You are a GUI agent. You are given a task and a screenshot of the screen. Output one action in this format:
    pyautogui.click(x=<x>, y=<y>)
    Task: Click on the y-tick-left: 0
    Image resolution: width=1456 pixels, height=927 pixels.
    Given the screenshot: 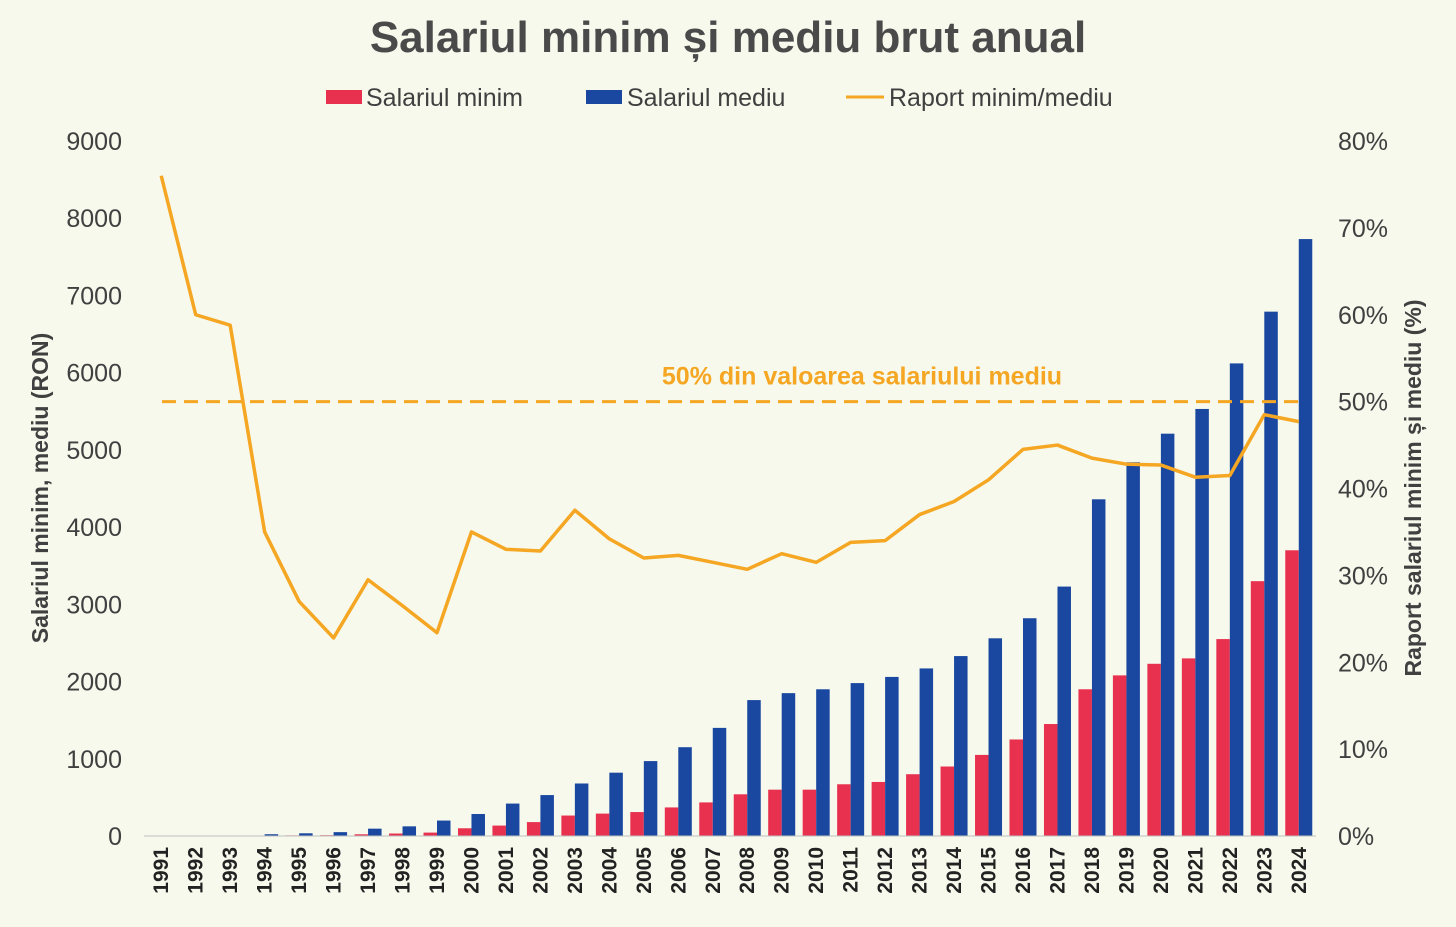 What is the action you would take?
    pyautogui.click(x=115, y=837)
    